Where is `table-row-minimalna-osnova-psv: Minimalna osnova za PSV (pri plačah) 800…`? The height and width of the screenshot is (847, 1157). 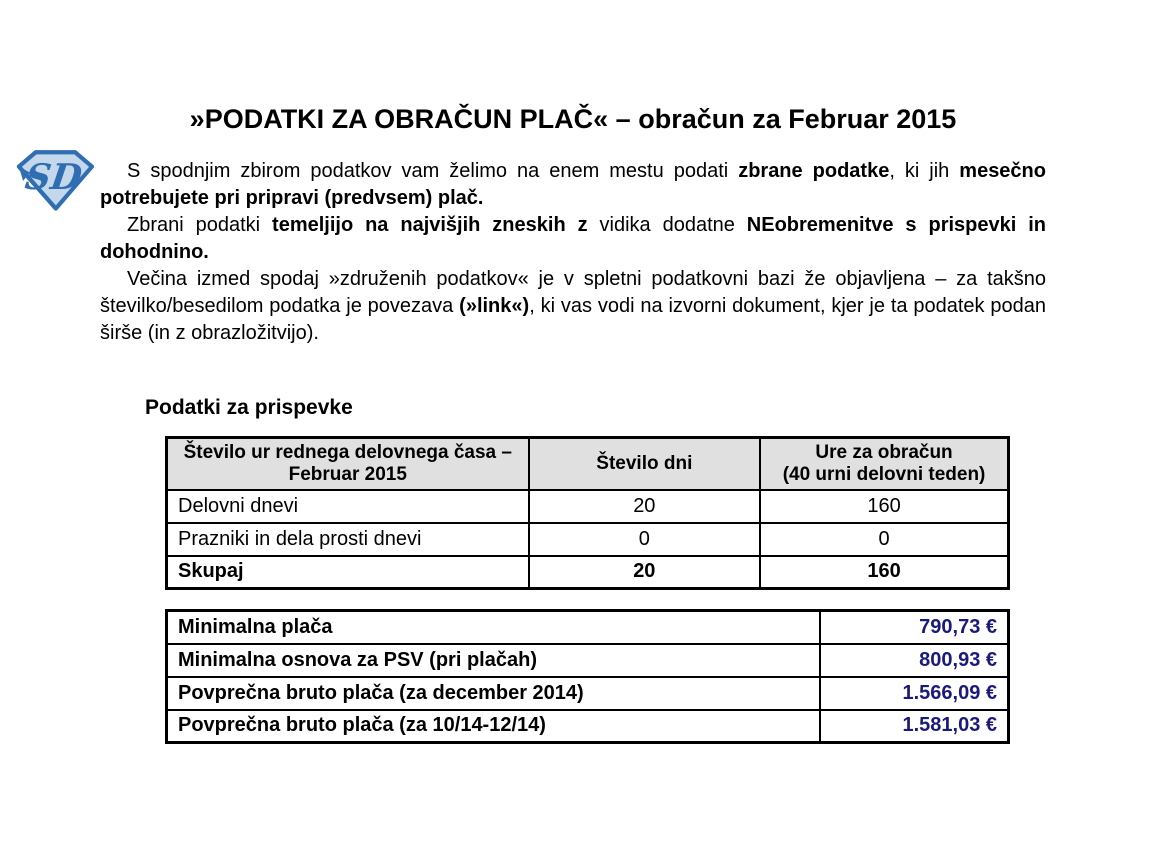
table-row-minimalna-osnova-psv: Minimalna osnova za PSV (pri plačah) 800… is located at coordinates (587, 660).